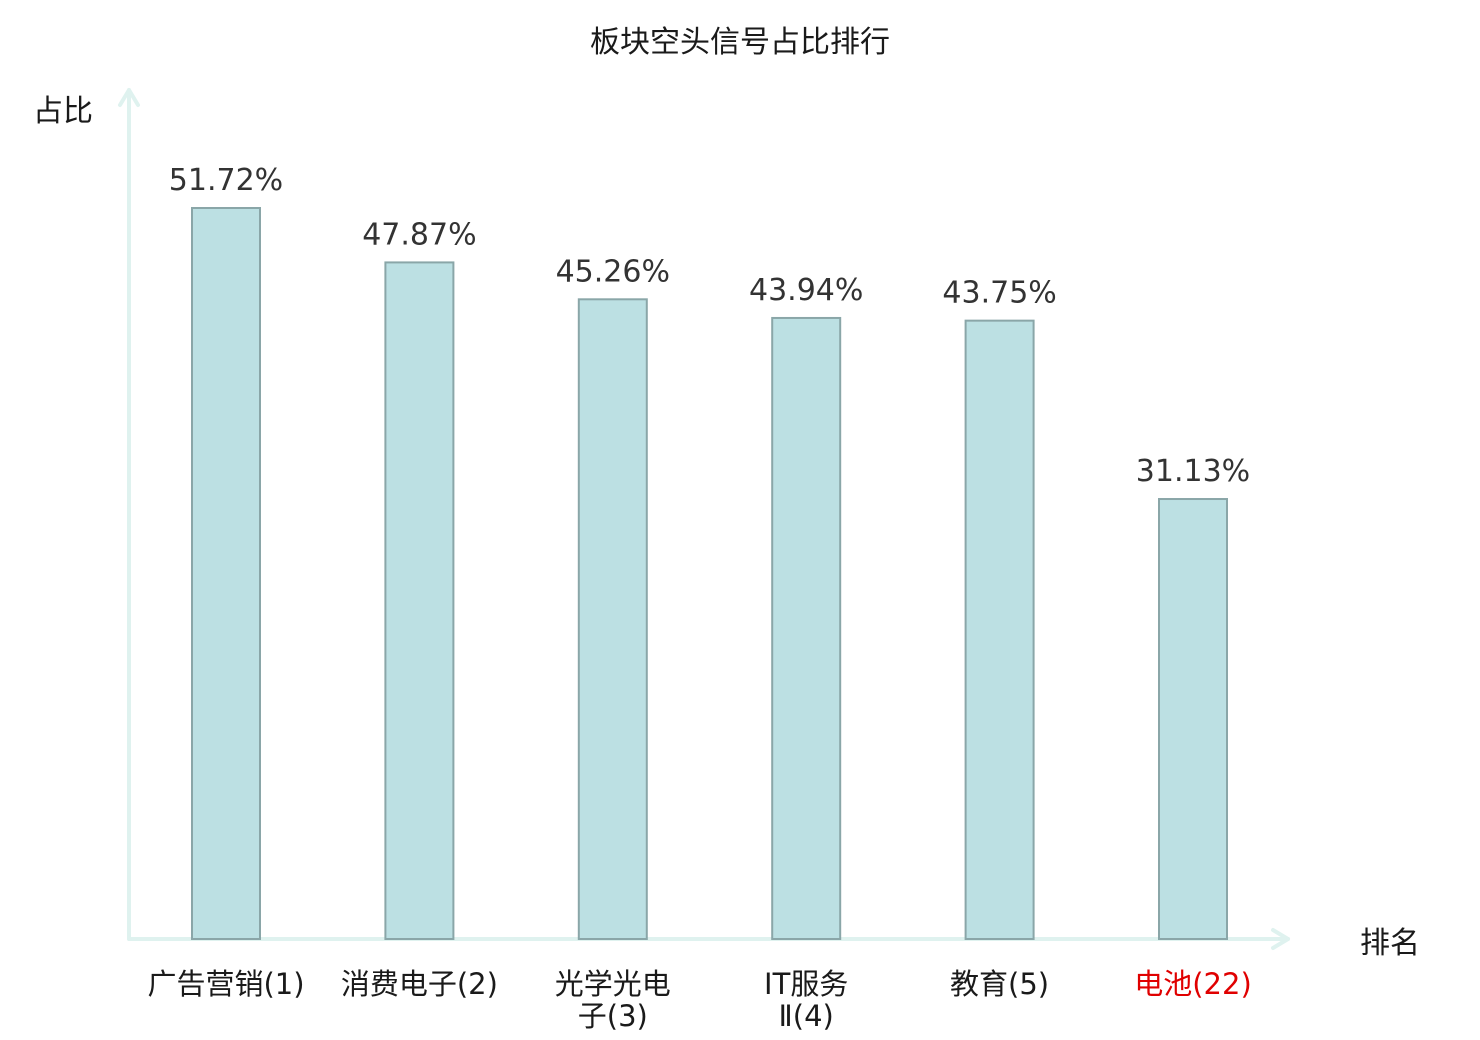 Image resolution: width=1480 pixels, height=1040 pixels. I want to click on value-label: 47.87%, so click(419, 234).